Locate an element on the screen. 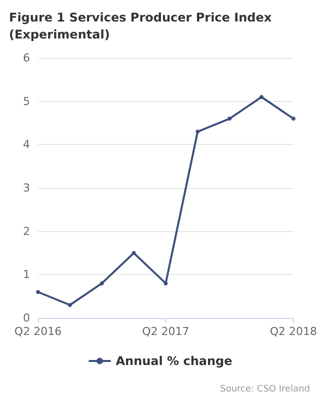 Image resolution: width=320 pixels, height=400 pixels. y-tick-label: 6 is located at coordinates (26, 58).